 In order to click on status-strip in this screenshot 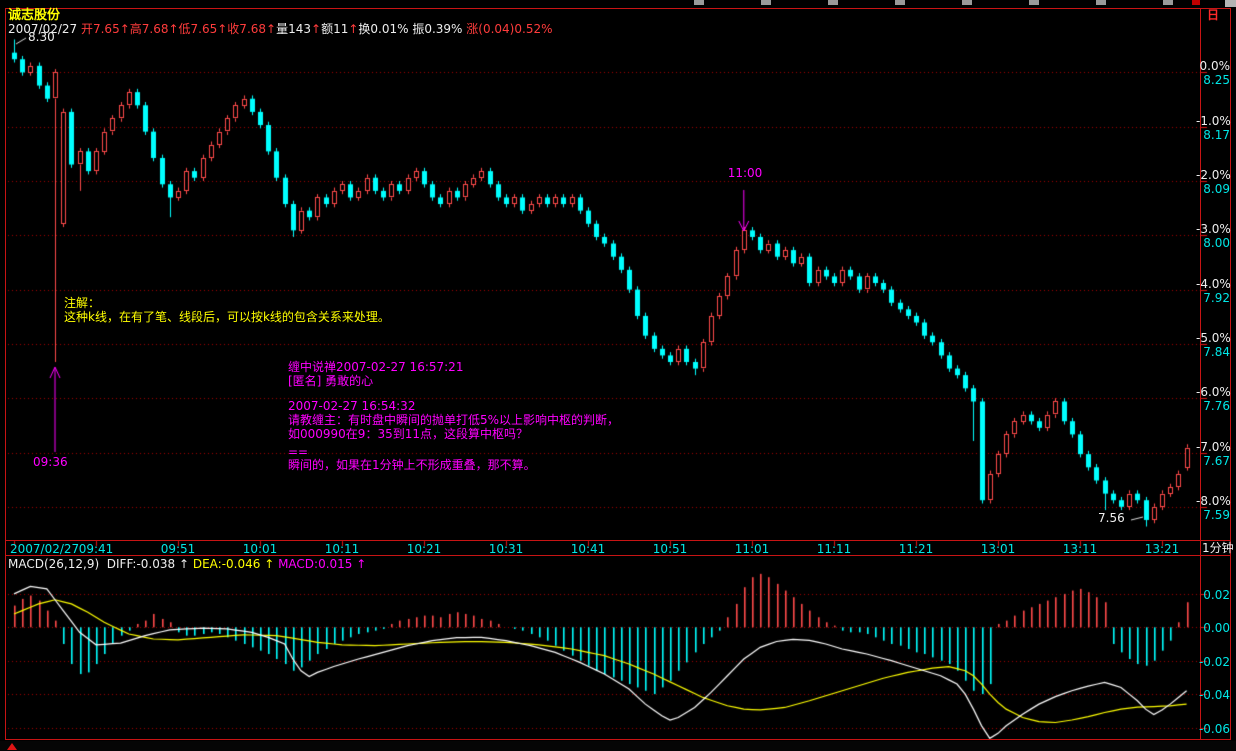, I will do `click(618, 746)`.